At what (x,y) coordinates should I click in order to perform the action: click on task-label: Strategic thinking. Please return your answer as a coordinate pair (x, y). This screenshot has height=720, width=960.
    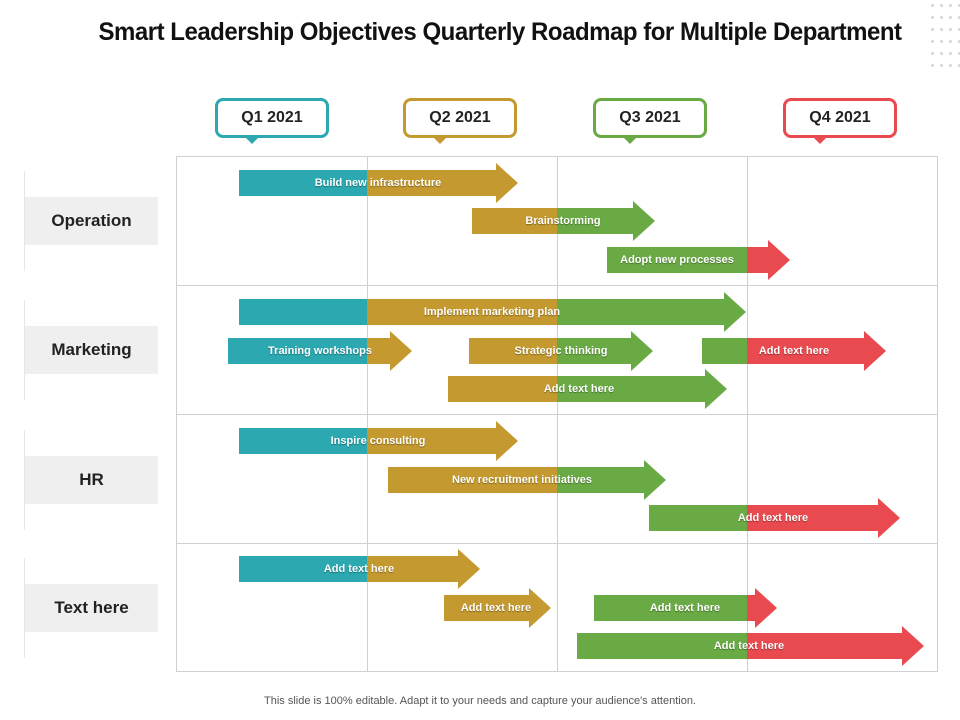
    Looking at the image, I should click on (561, 351).